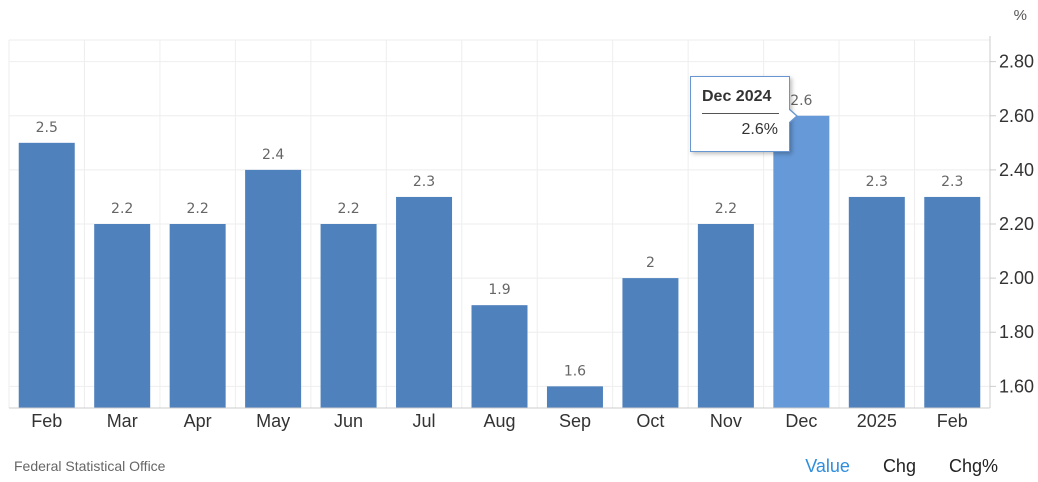  I want to click on value-button: Value, so click(827, 466).